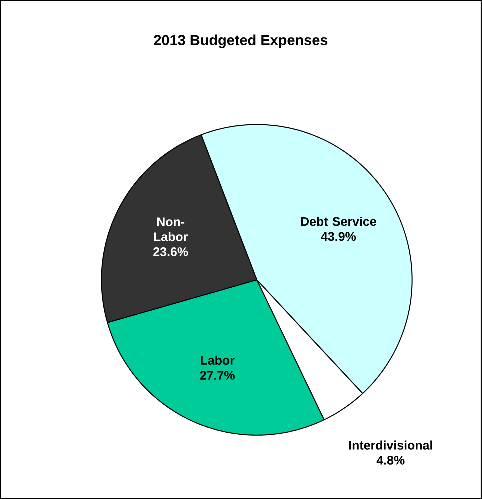 The width and height of the screenshot is (482, 499). I want to click on chart-title: 2013 Budgeted Expenses, so click(241, 41).